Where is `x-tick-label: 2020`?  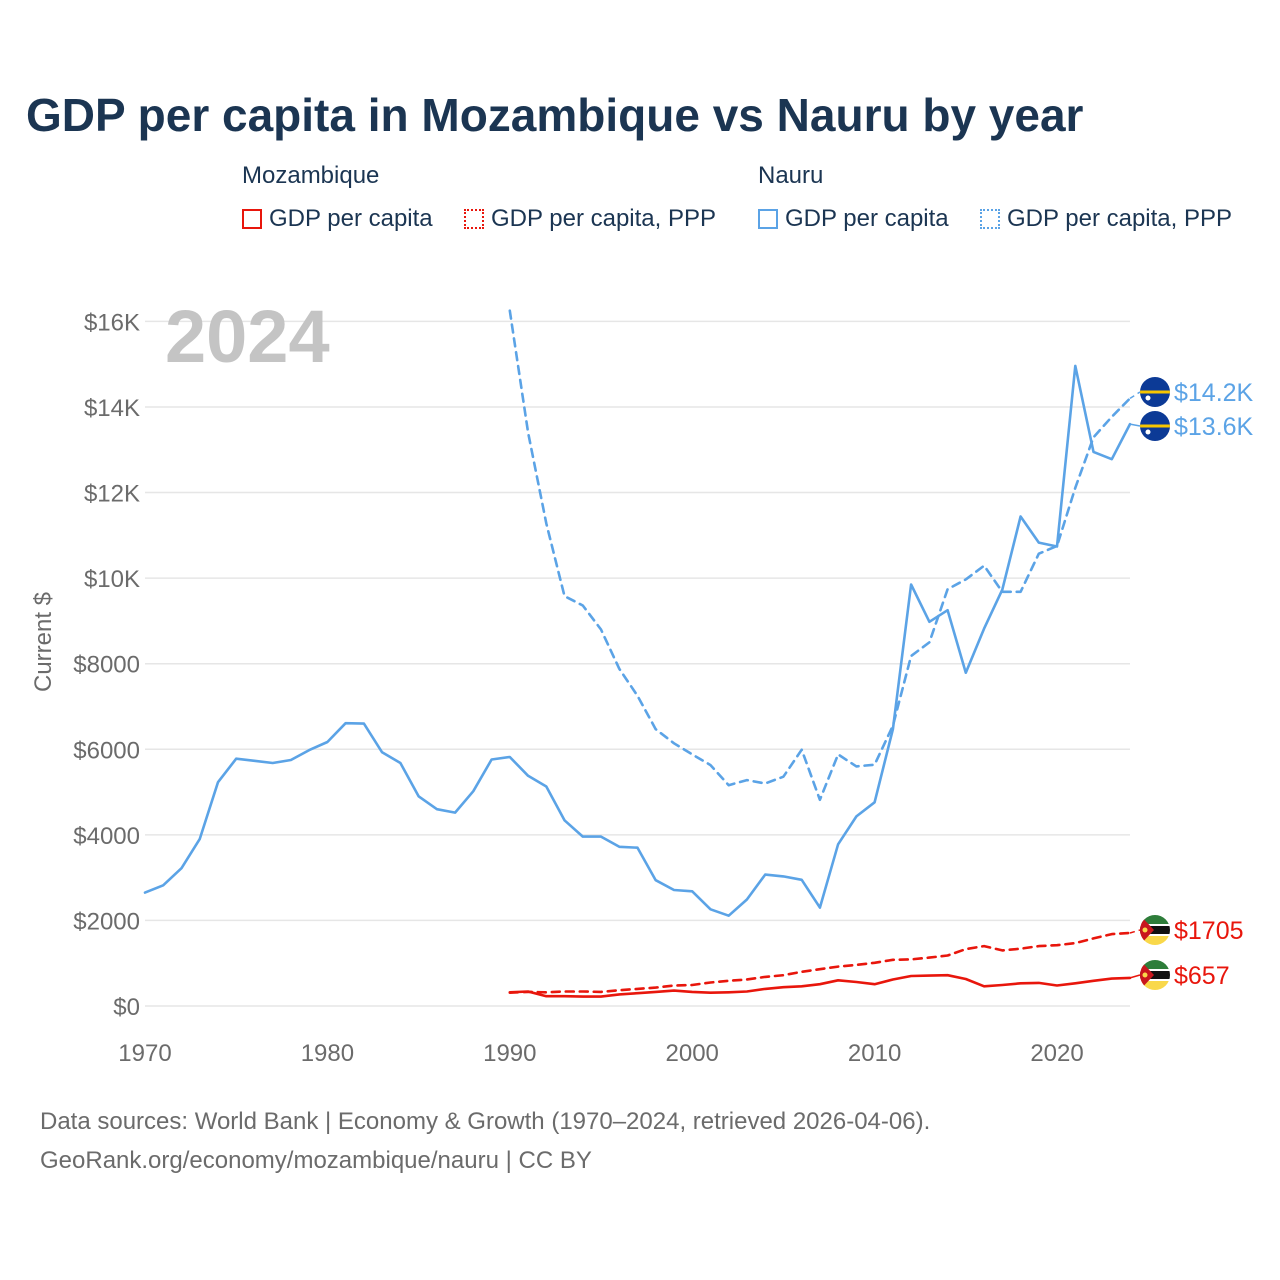
x-tick-label: 2020 is located at coordinates (1056, 1053).